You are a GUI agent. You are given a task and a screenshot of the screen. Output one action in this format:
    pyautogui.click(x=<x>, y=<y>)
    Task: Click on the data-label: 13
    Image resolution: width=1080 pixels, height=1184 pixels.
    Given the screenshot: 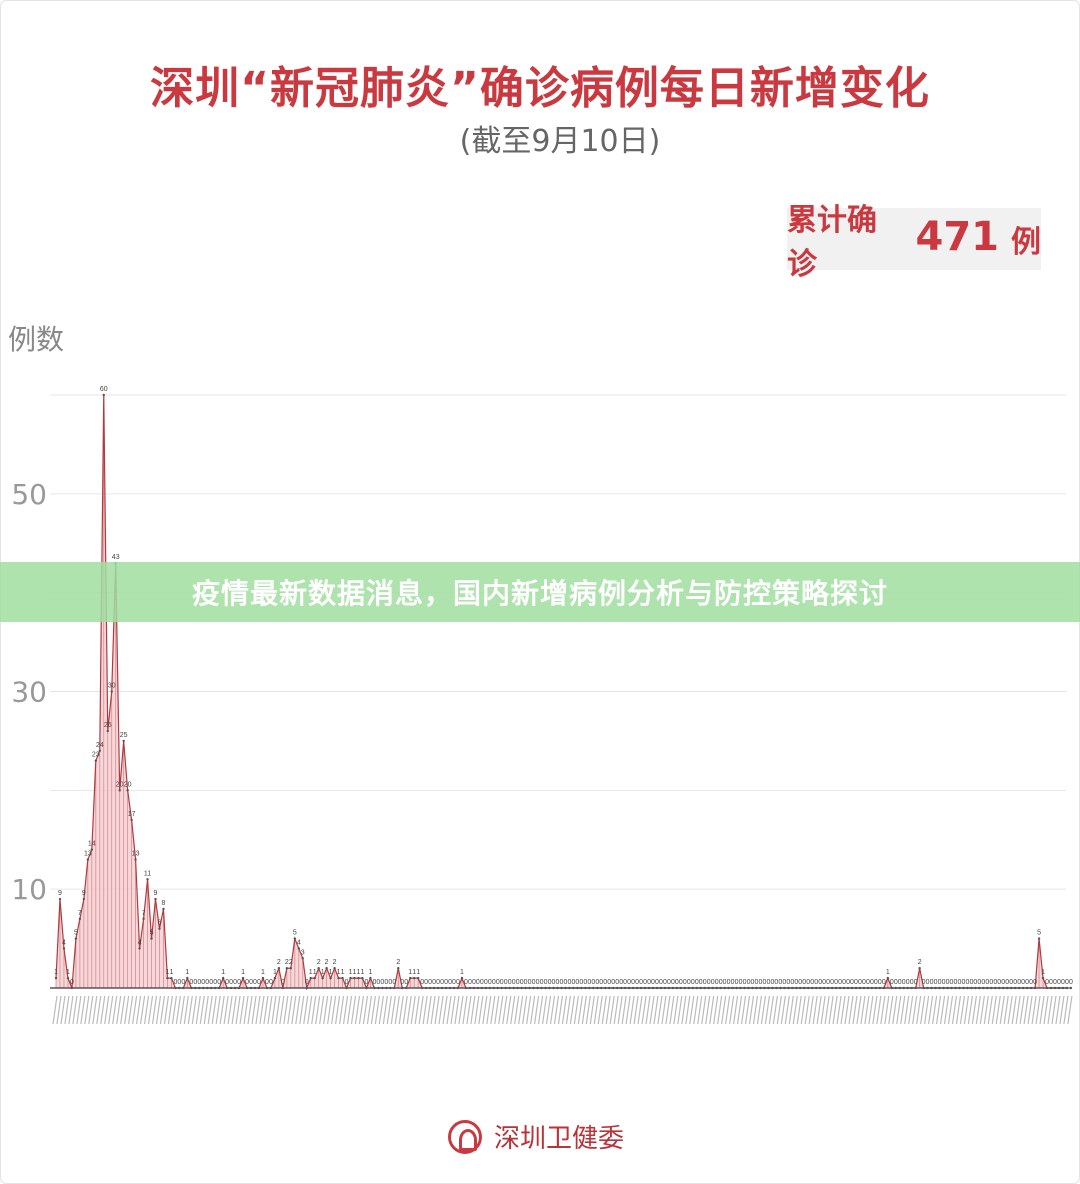 What is the action you would take?
    pyautogui.click(x=88, y=854)
    